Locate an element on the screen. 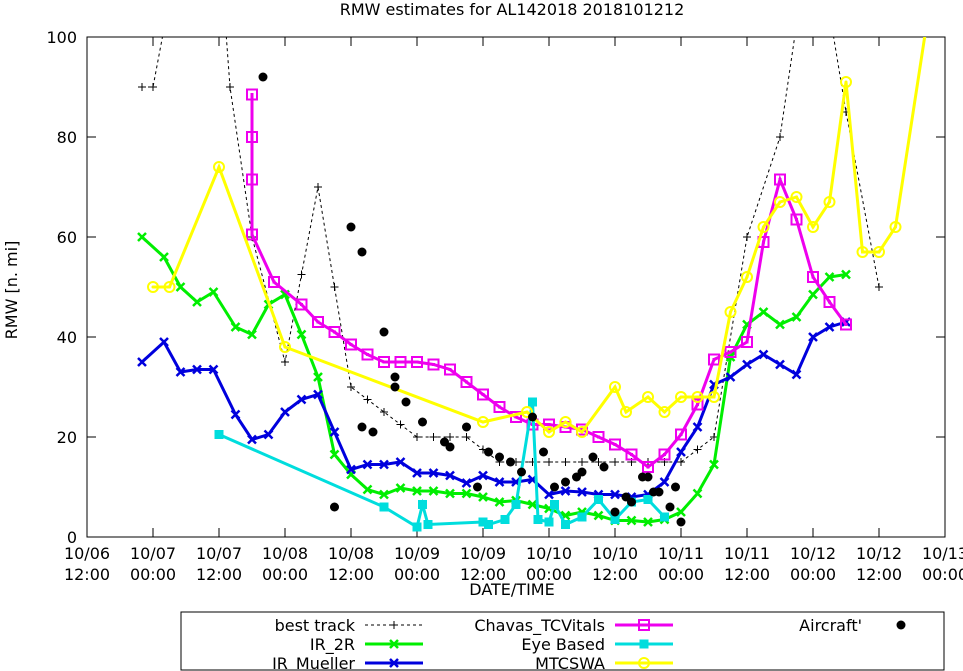  x-tick-date-label: 10/10 is located at coordinates (549, 553).